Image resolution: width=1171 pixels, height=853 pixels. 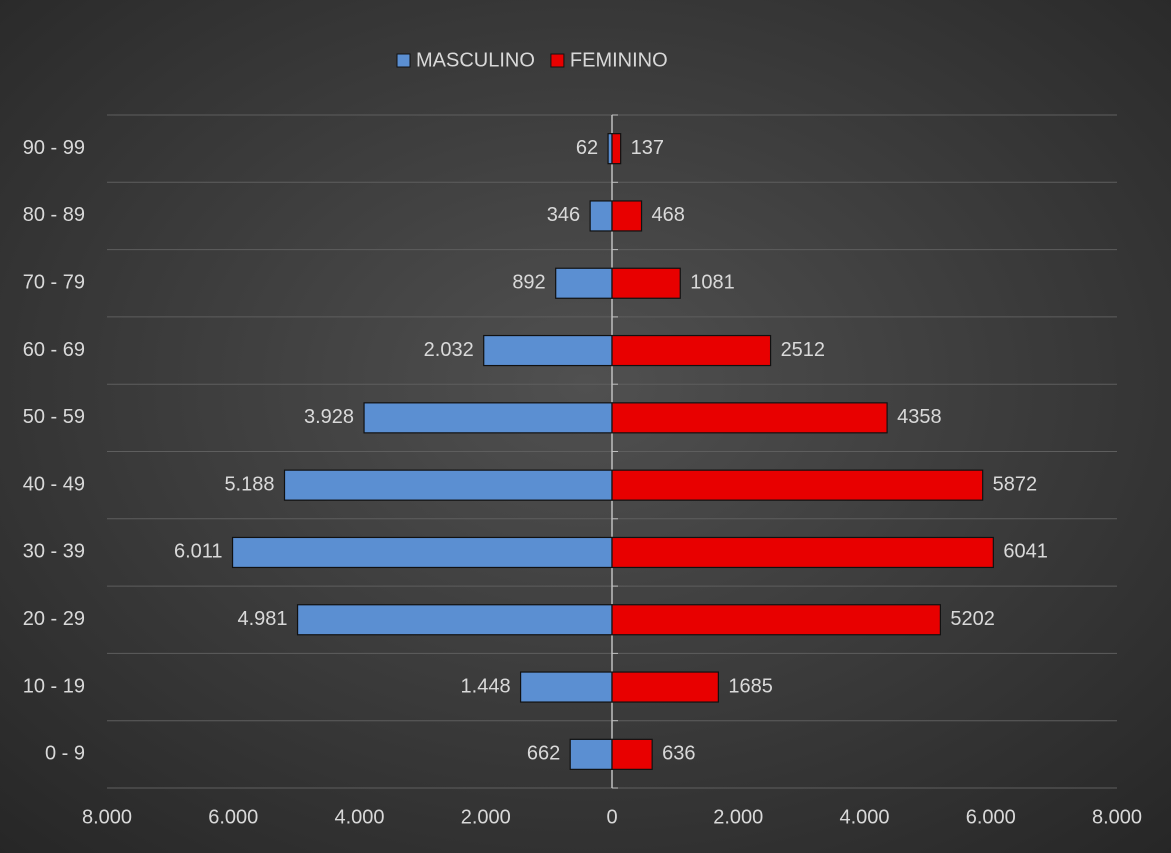 I want to click on category-label: 80 - 89, so click(x=54, y=215).